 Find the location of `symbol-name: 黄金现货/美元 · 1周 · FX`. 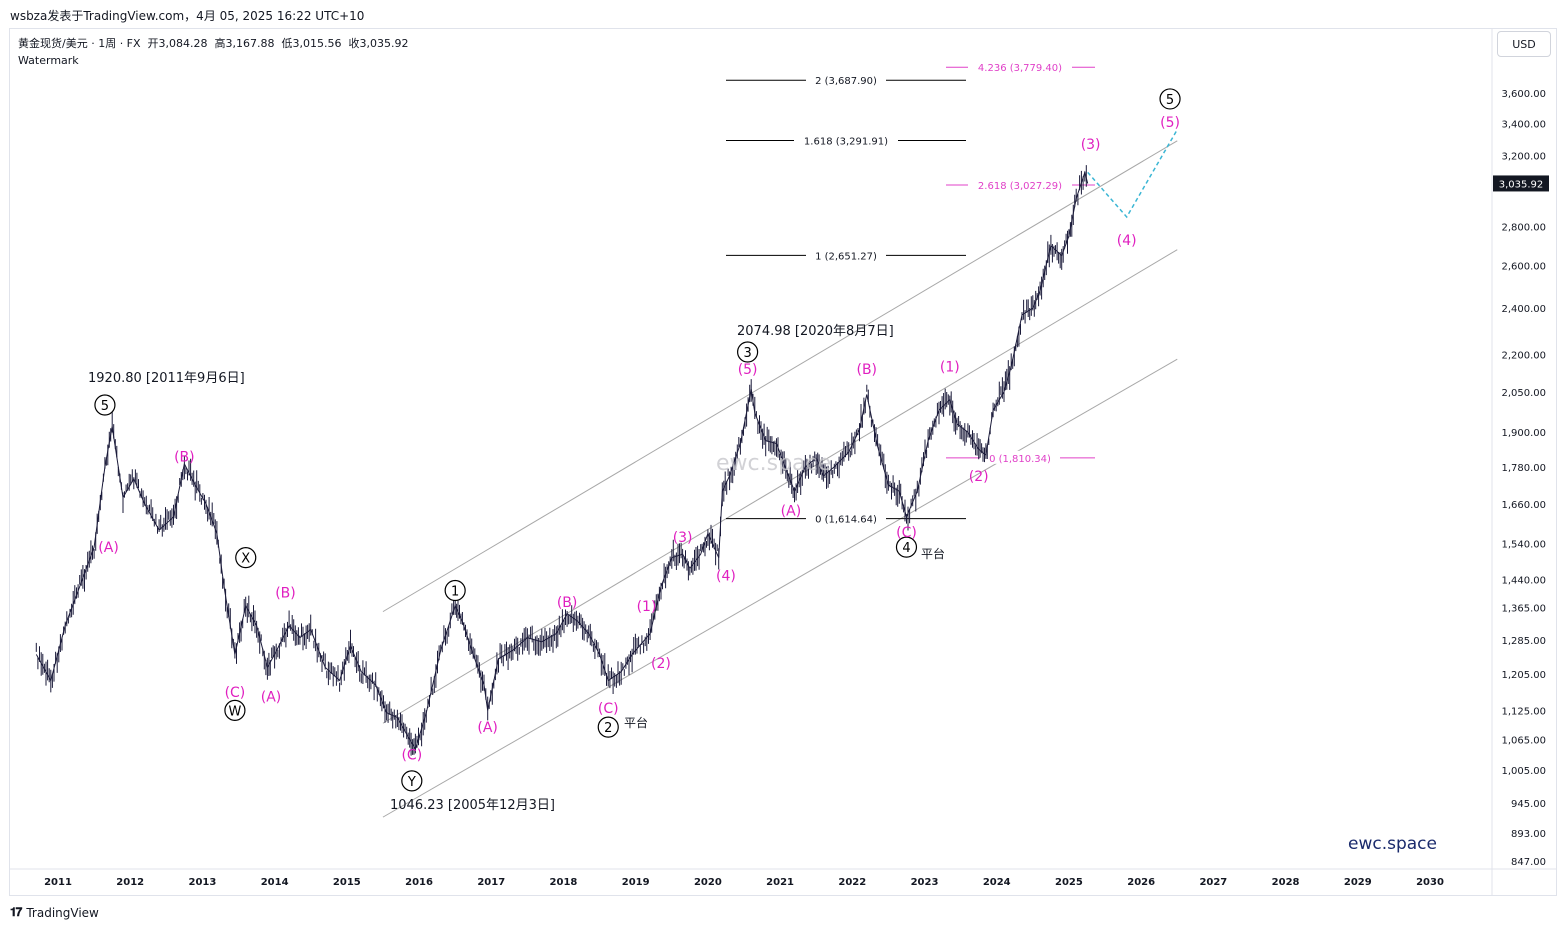

symbol-name: 黄金现货/美元 · 1周 · FX is located at coordinates (79, 43).